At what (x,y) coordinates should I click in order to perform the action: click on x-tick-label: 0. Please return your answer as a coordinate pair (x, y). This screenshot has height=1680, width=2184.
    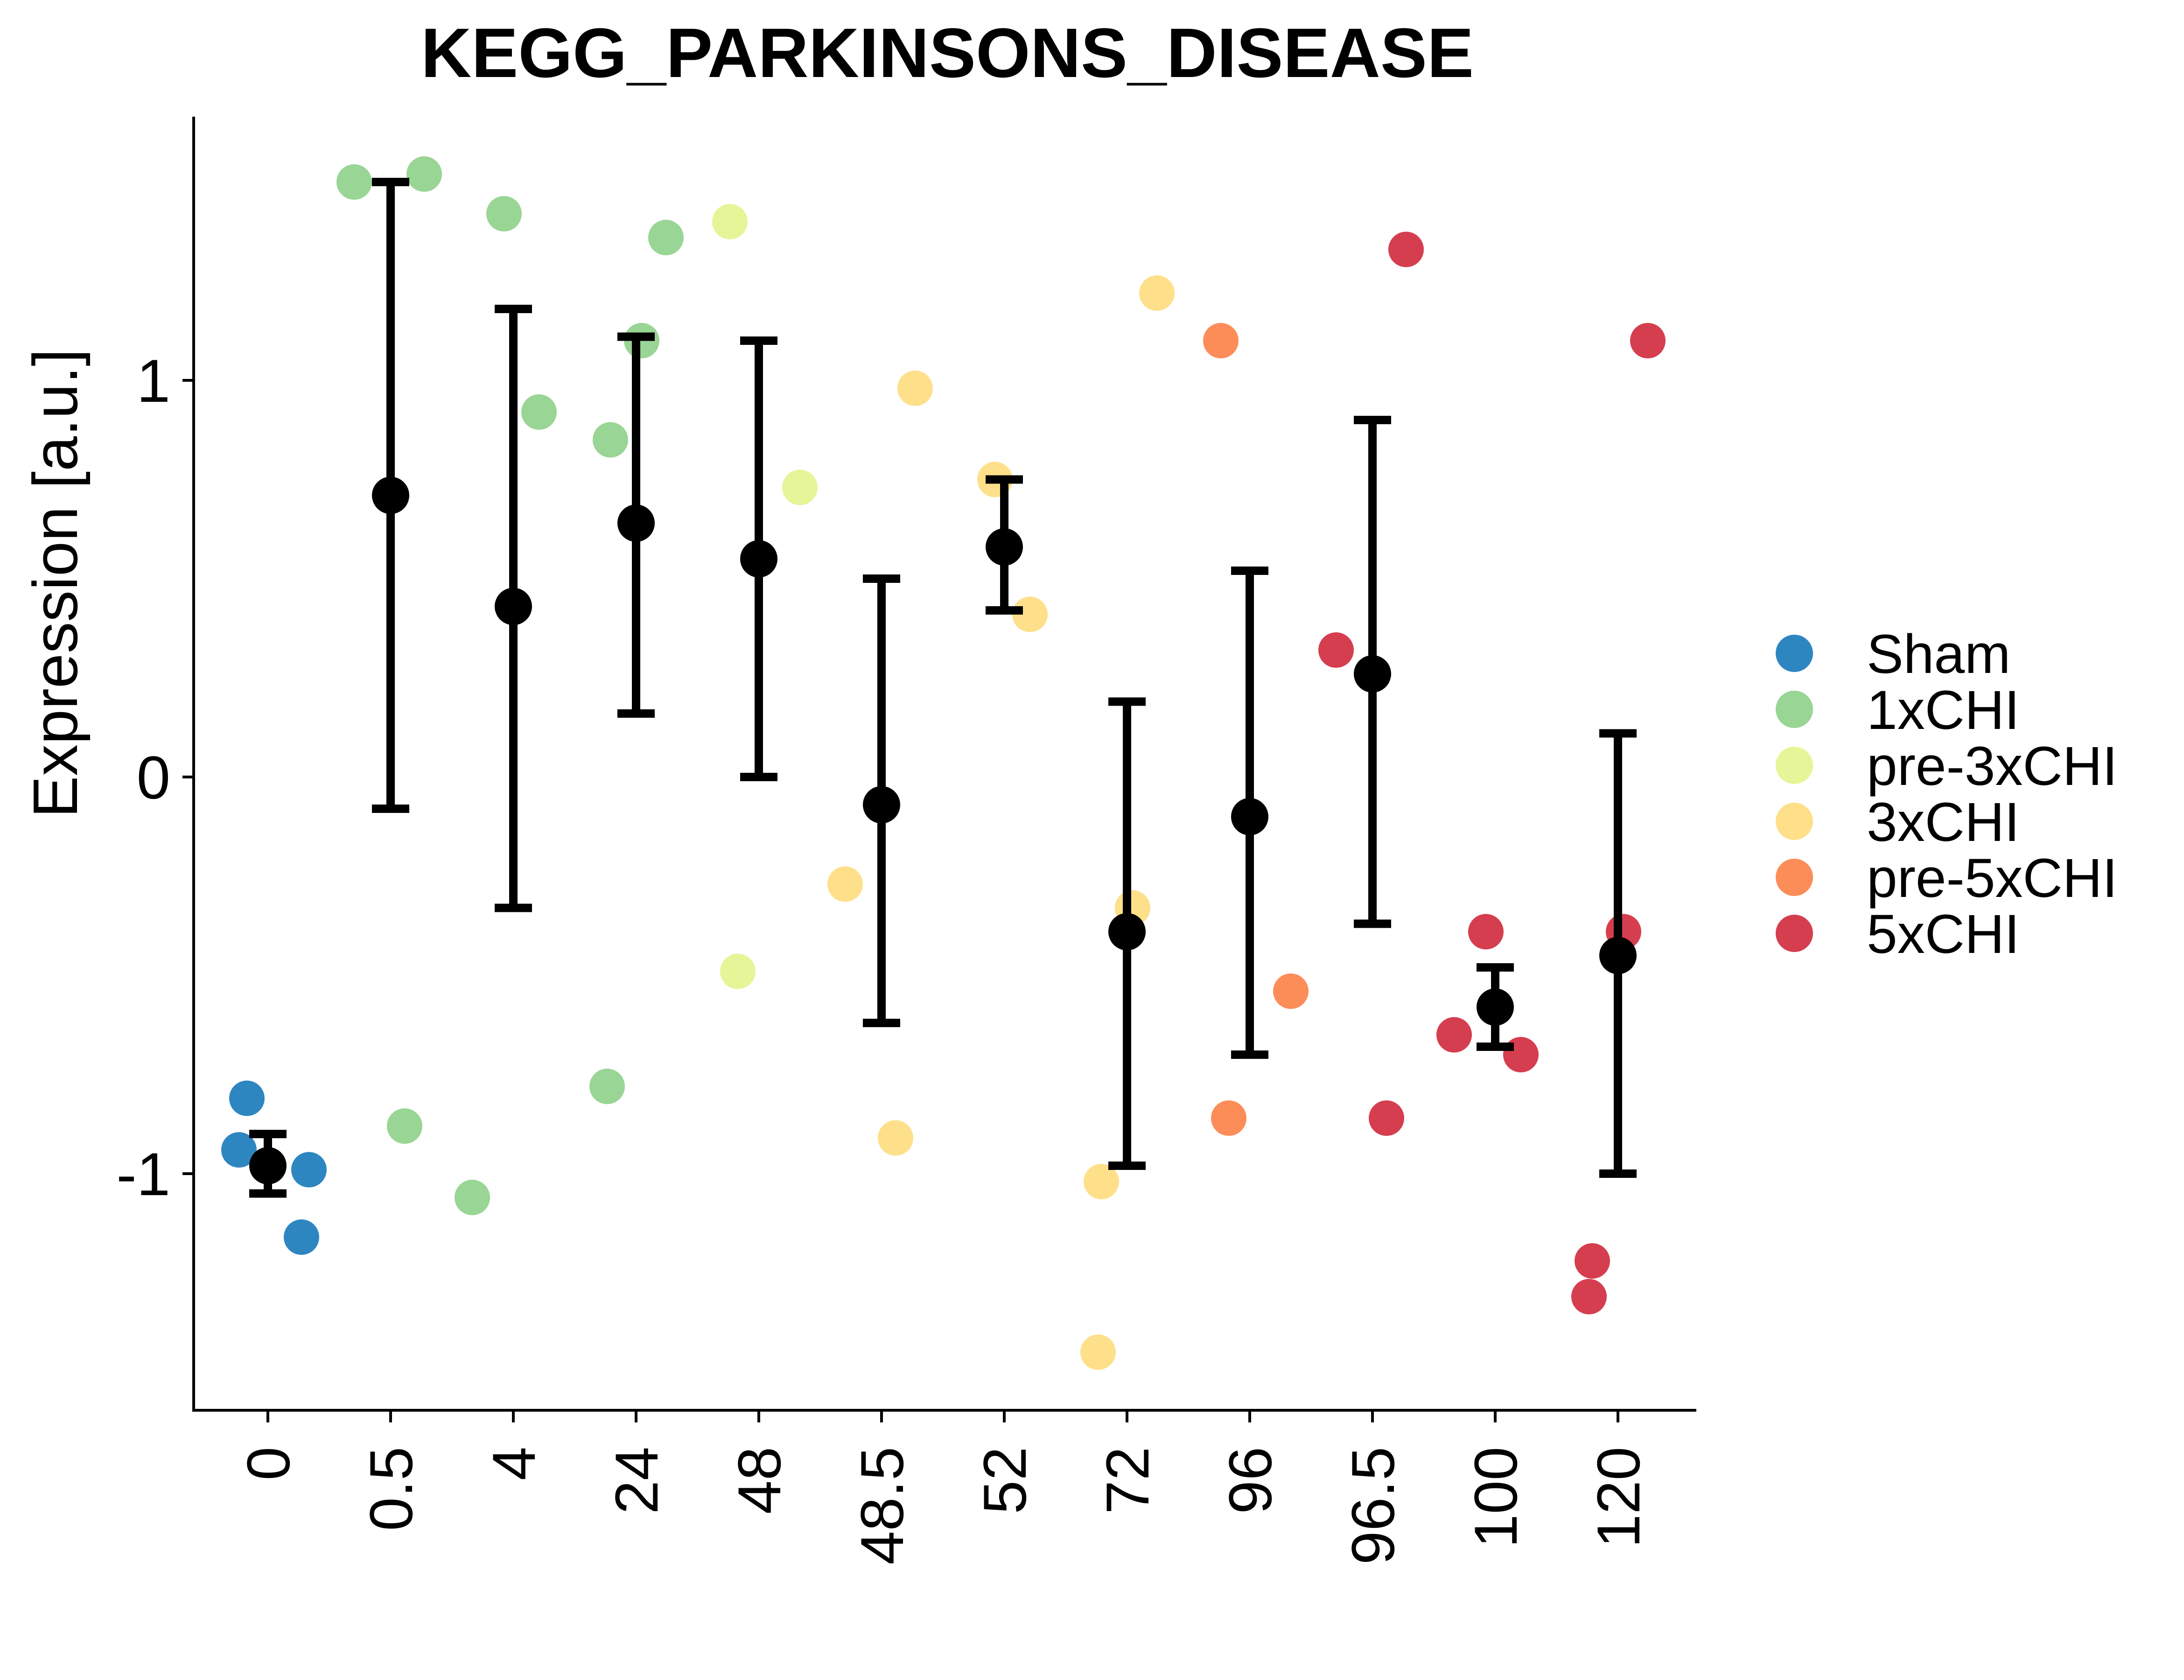
    Looking at the image, I should click on (268, 1463).